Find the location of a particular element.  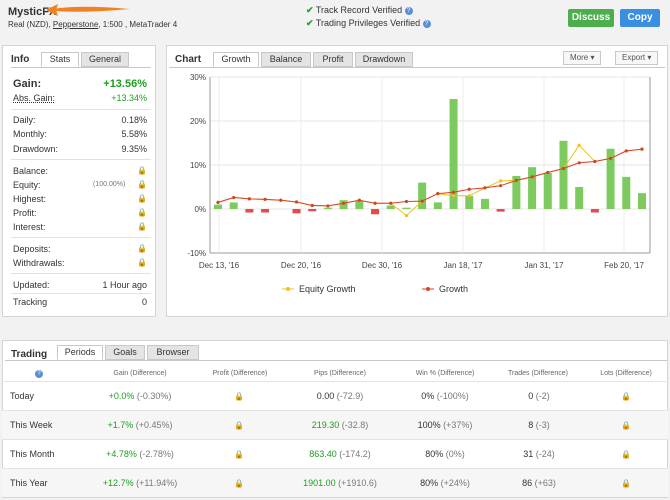

col-win: Win % (Difference) is located at coordinates (445, 373).